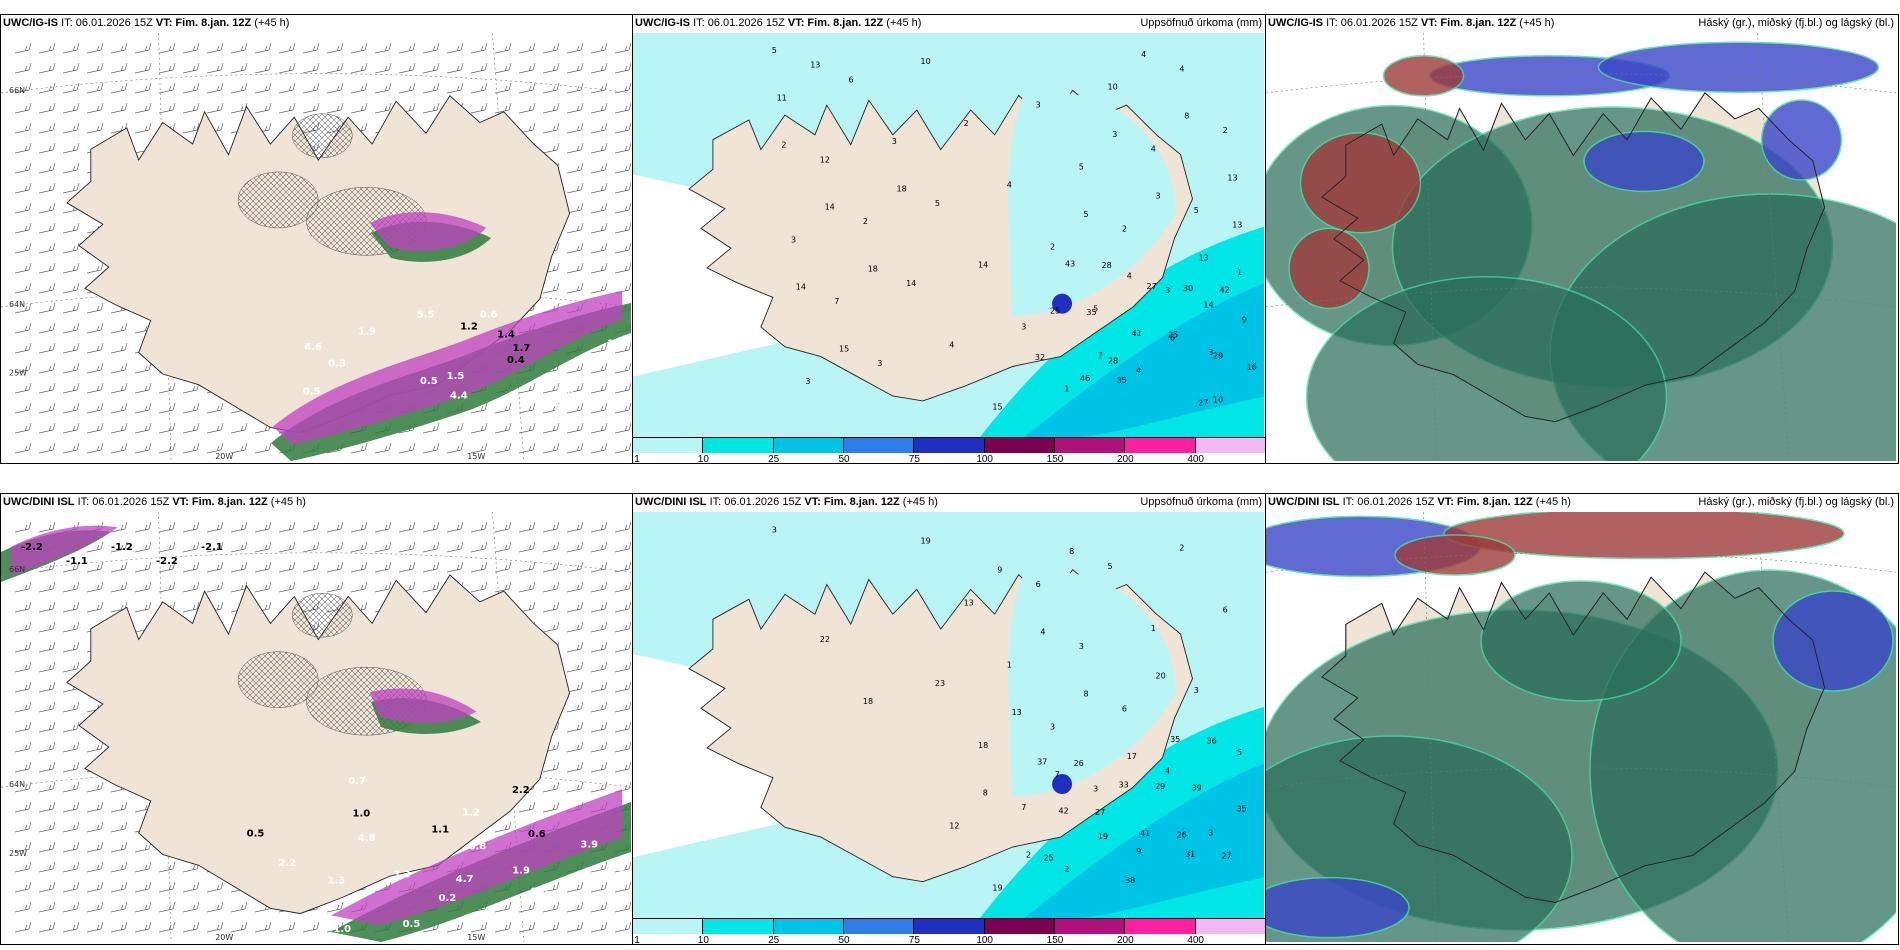 Image resolution: width=1900 pixels, height=950 pixels. I want to click on snow-value-label: 0.6, so click(539, 891).